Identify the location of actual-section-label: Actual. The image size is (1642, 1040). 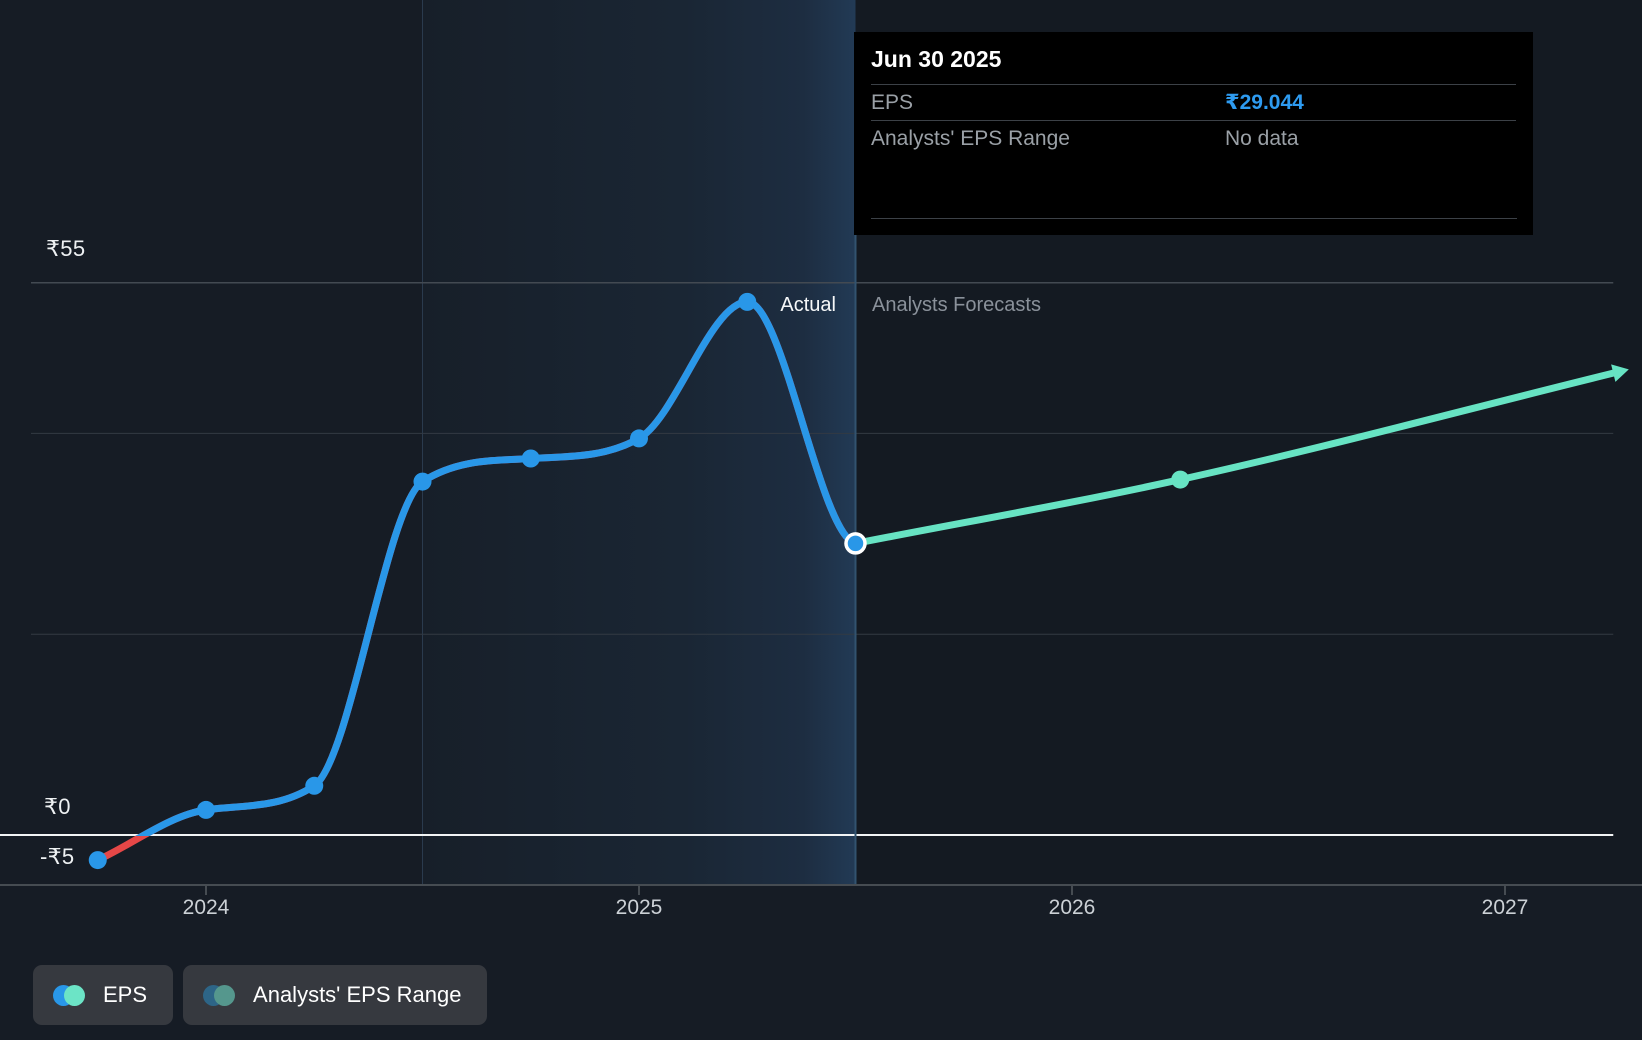
(808, 305).